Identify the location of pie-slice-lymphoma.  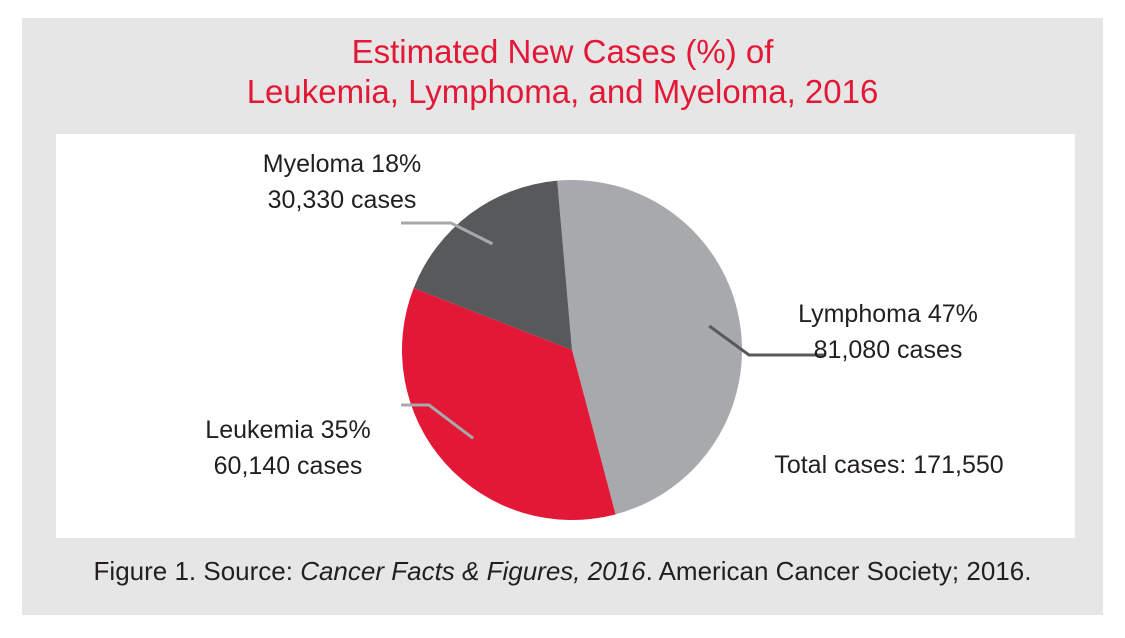
(649, 347).